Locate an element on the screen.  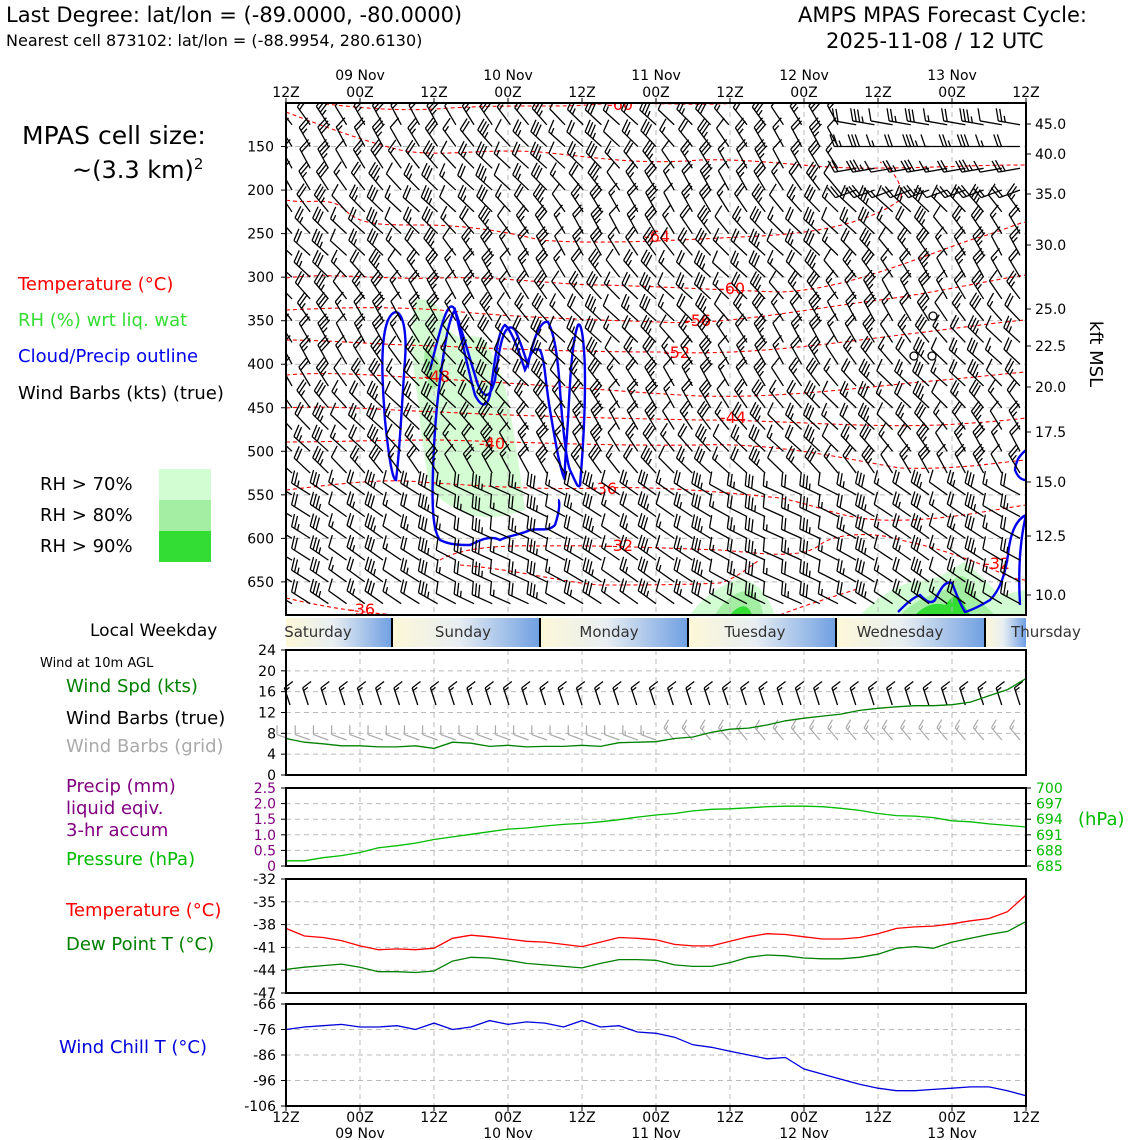
rh80-region is located at coordinates (433, 369).